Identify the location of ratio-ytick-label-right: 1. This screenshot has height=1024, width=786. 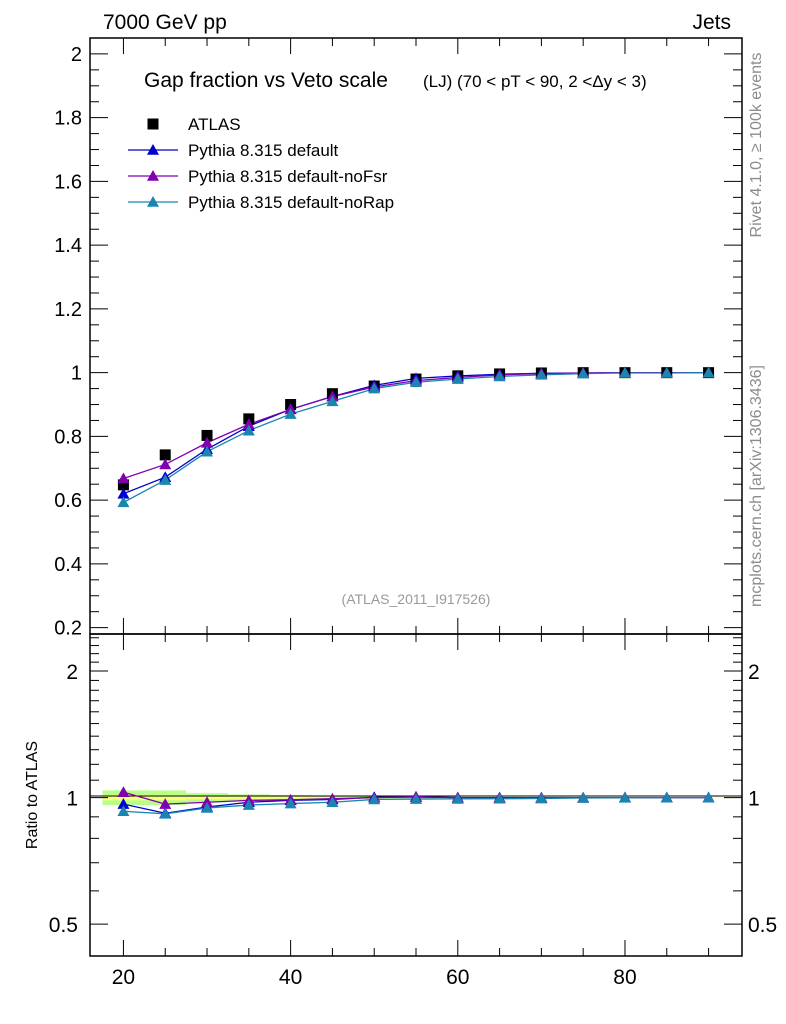
(754, 799).